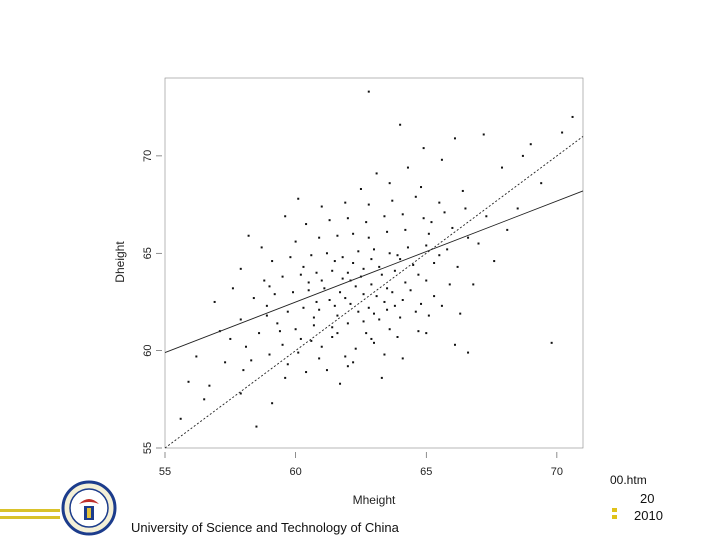 The width and height of the screenshot is (720, 541). Describe the element at coordinates (152, 302) in the screenshot. I see `y-axis: 55 60 65 70` at that location.